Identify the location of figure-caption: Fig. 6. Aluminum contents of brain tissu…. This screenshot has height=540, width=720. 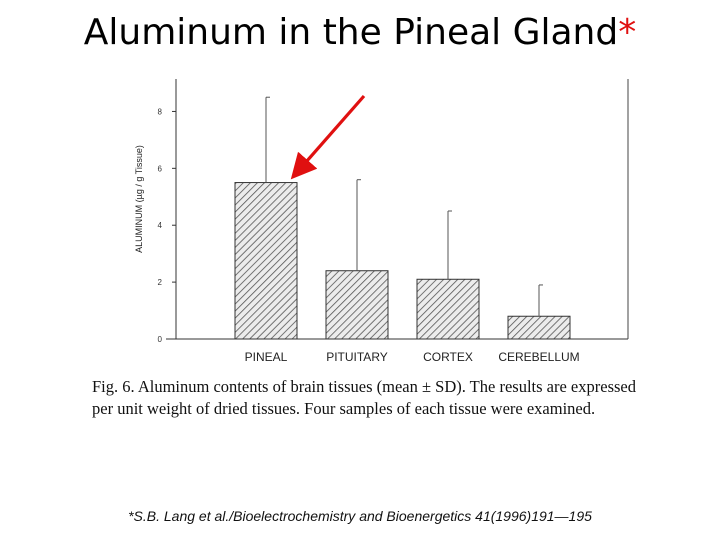
(364, 397).